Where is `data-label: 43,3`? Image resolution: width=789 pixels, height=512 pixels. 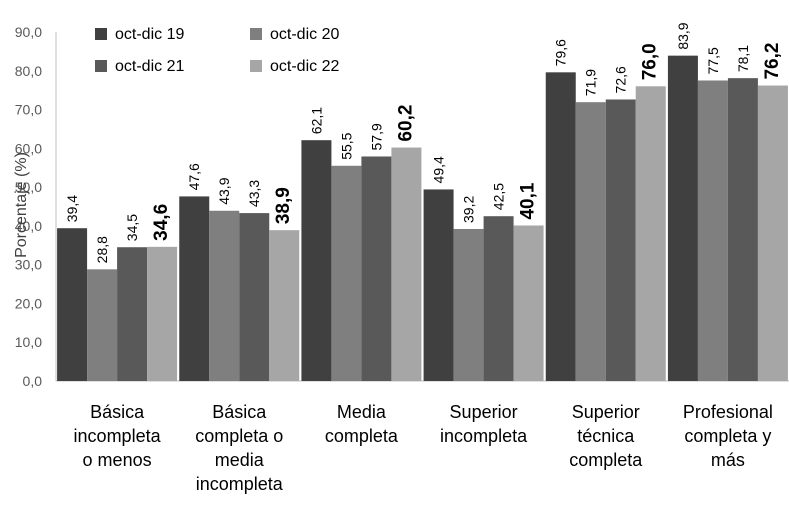
data-label: 43,3 is located at coordinates (254, 193).